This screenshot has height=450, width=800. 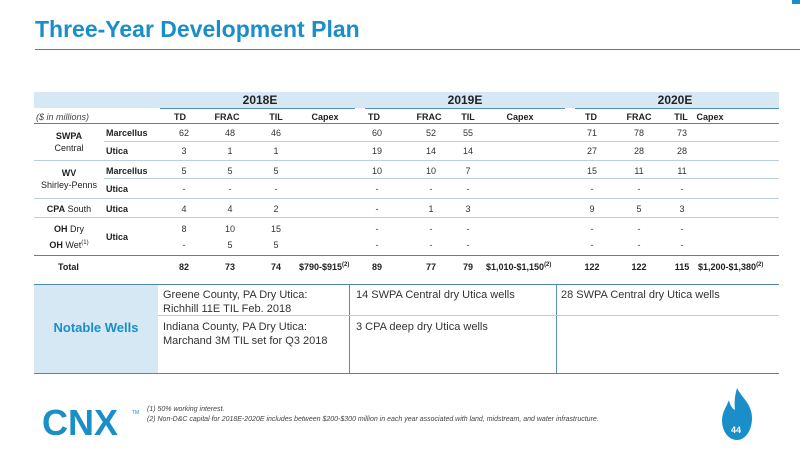 I want to click on col-header-frac-2018: FRAC, so click(x=227, y=117).